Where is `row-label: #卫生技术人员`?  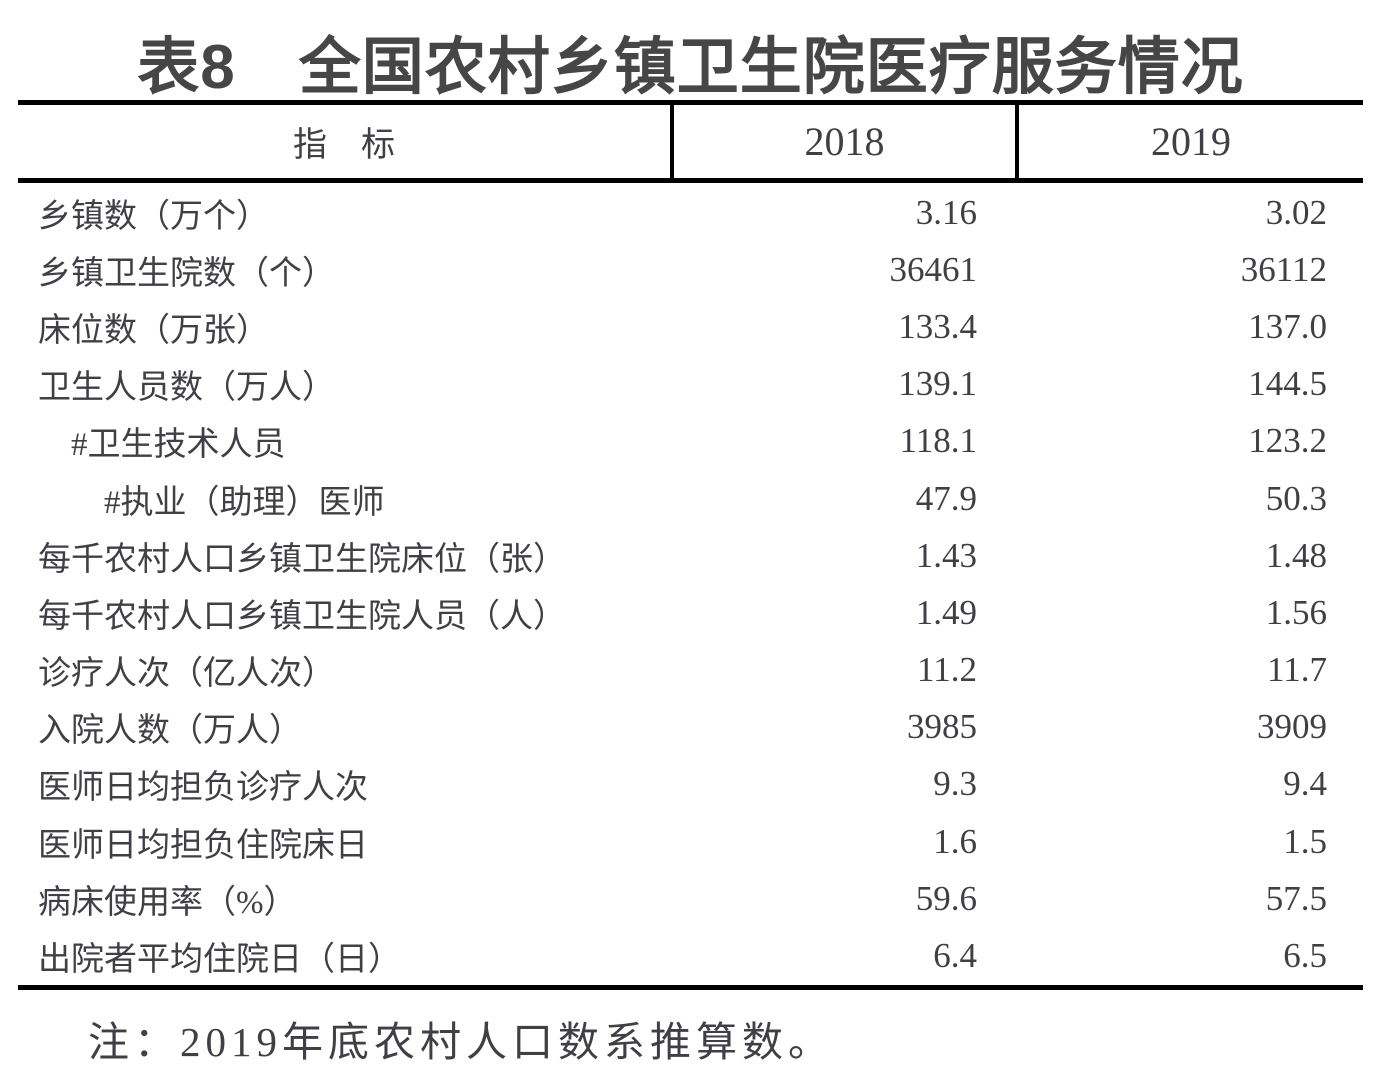 row-label: #卫生技术人员 is located at coordinates (162, 445).